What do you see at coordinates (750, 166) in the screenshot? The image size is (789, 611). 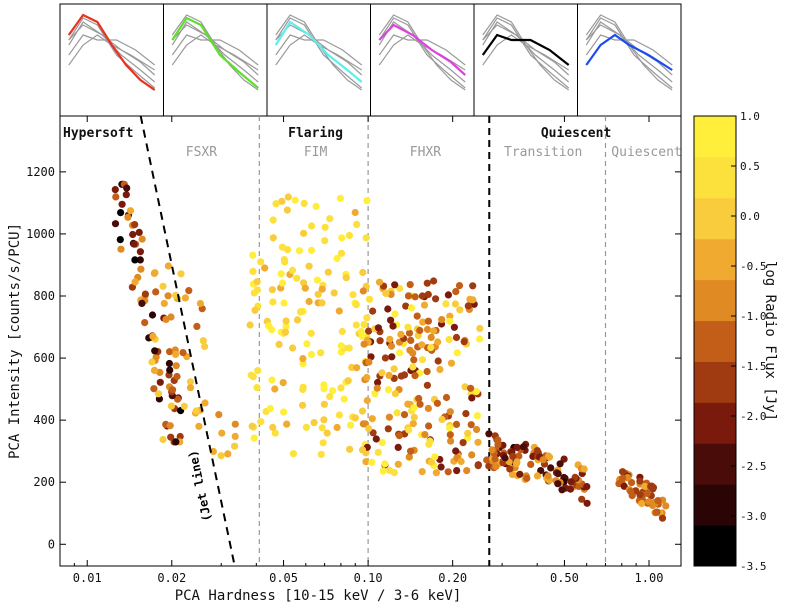 I see `colorbar-tick-label: 0.5` at bounding box center [750, 166].